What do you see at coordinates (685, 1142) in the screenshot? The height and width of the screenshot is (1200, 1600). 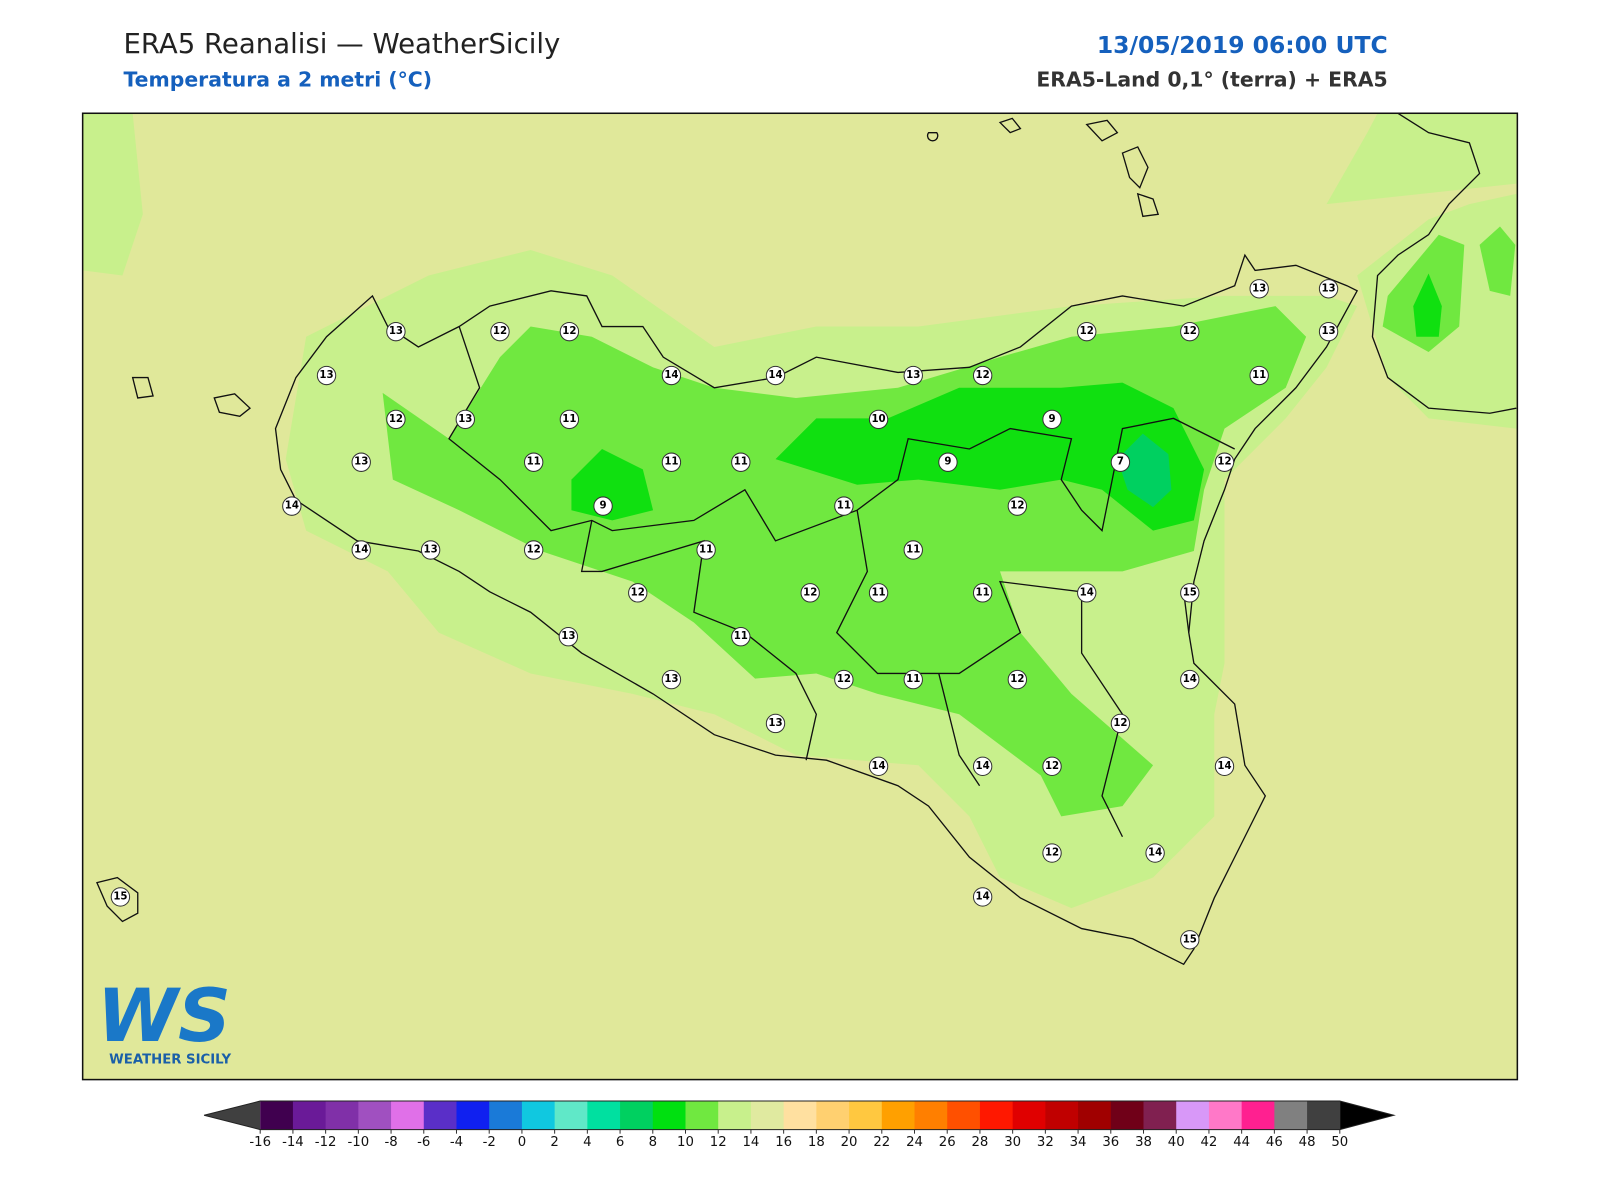 I see `colorbar-label: 10` at bounding box center [685, 1142].